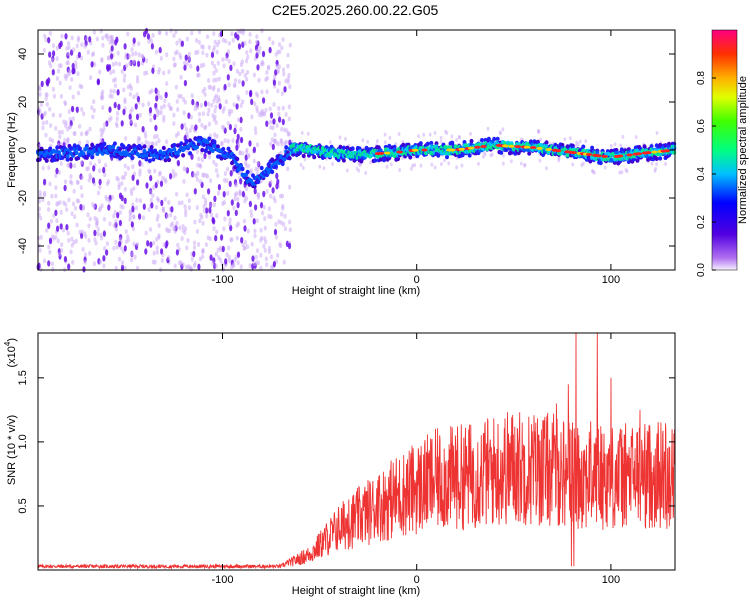 This screenshot has height=600, width=750. I want to click on y-tick-label: 1.5, so click(23, 377).